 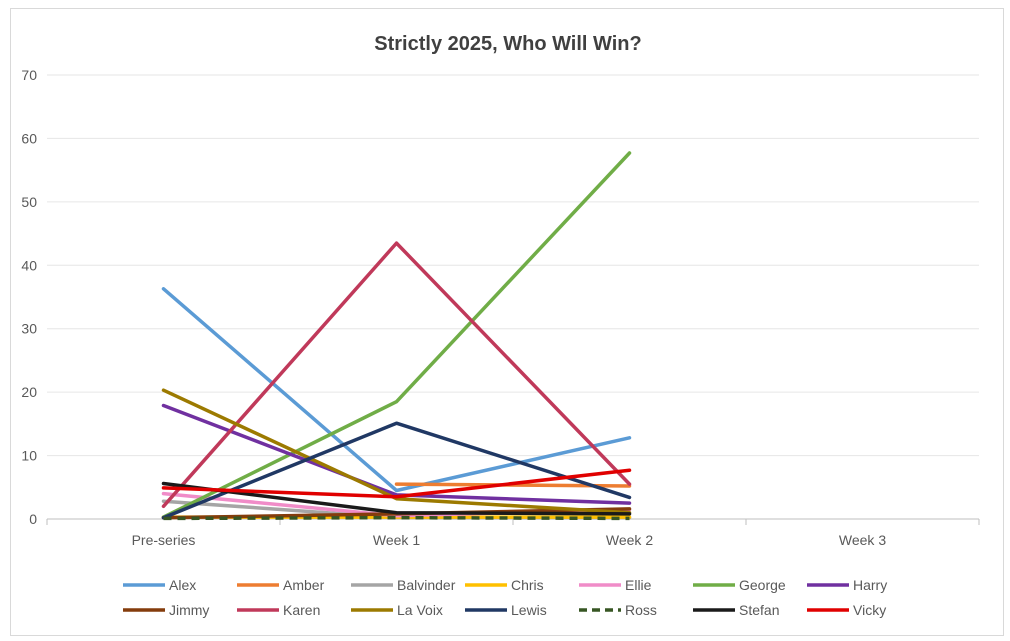 What do you see at coordinates (847, 585) in the screenshot?
I see `legend-entry-harry: Harry` at bounding box center [847, 585].